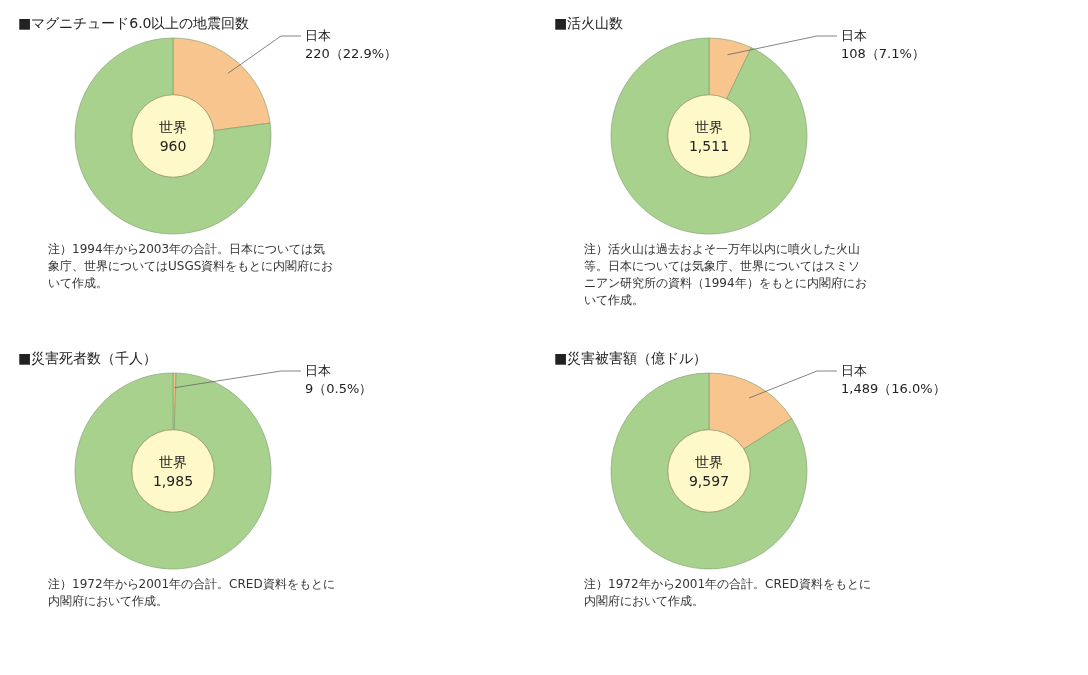 The height and width of the screenshot is (675, 1088). I want to click on chart-title: ■災害被害額（億ドル）, so click(631, 358).